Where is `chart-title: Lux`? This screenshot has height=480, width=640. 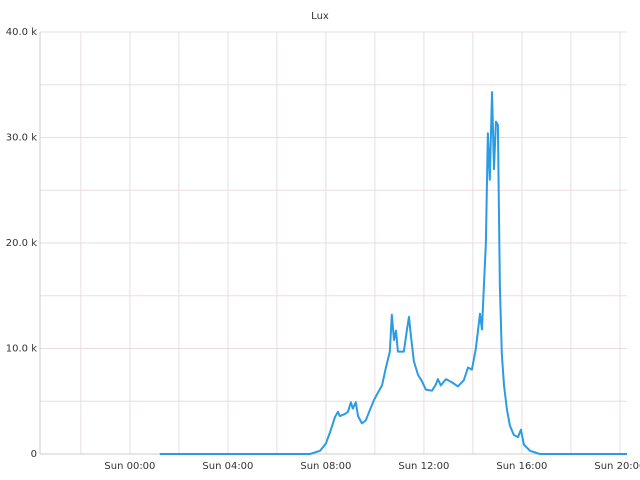
chart-title: Lux is located at coordinates (320, 16).